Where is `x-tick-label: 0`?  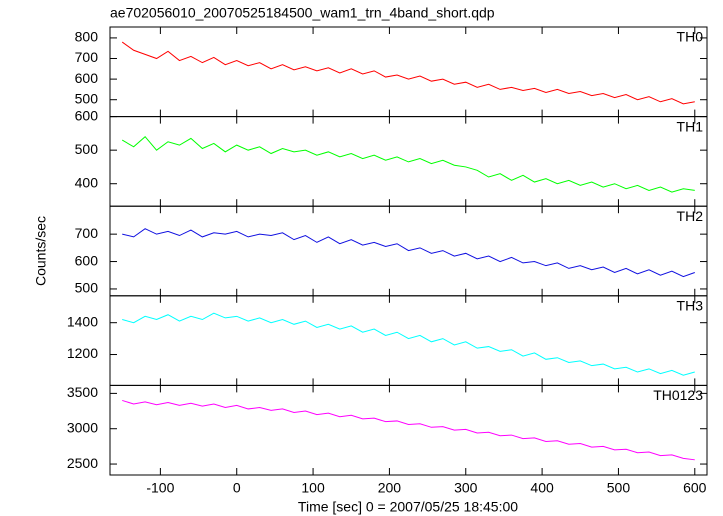 x-tick-label: 0 is located at coordinates (237, 488).